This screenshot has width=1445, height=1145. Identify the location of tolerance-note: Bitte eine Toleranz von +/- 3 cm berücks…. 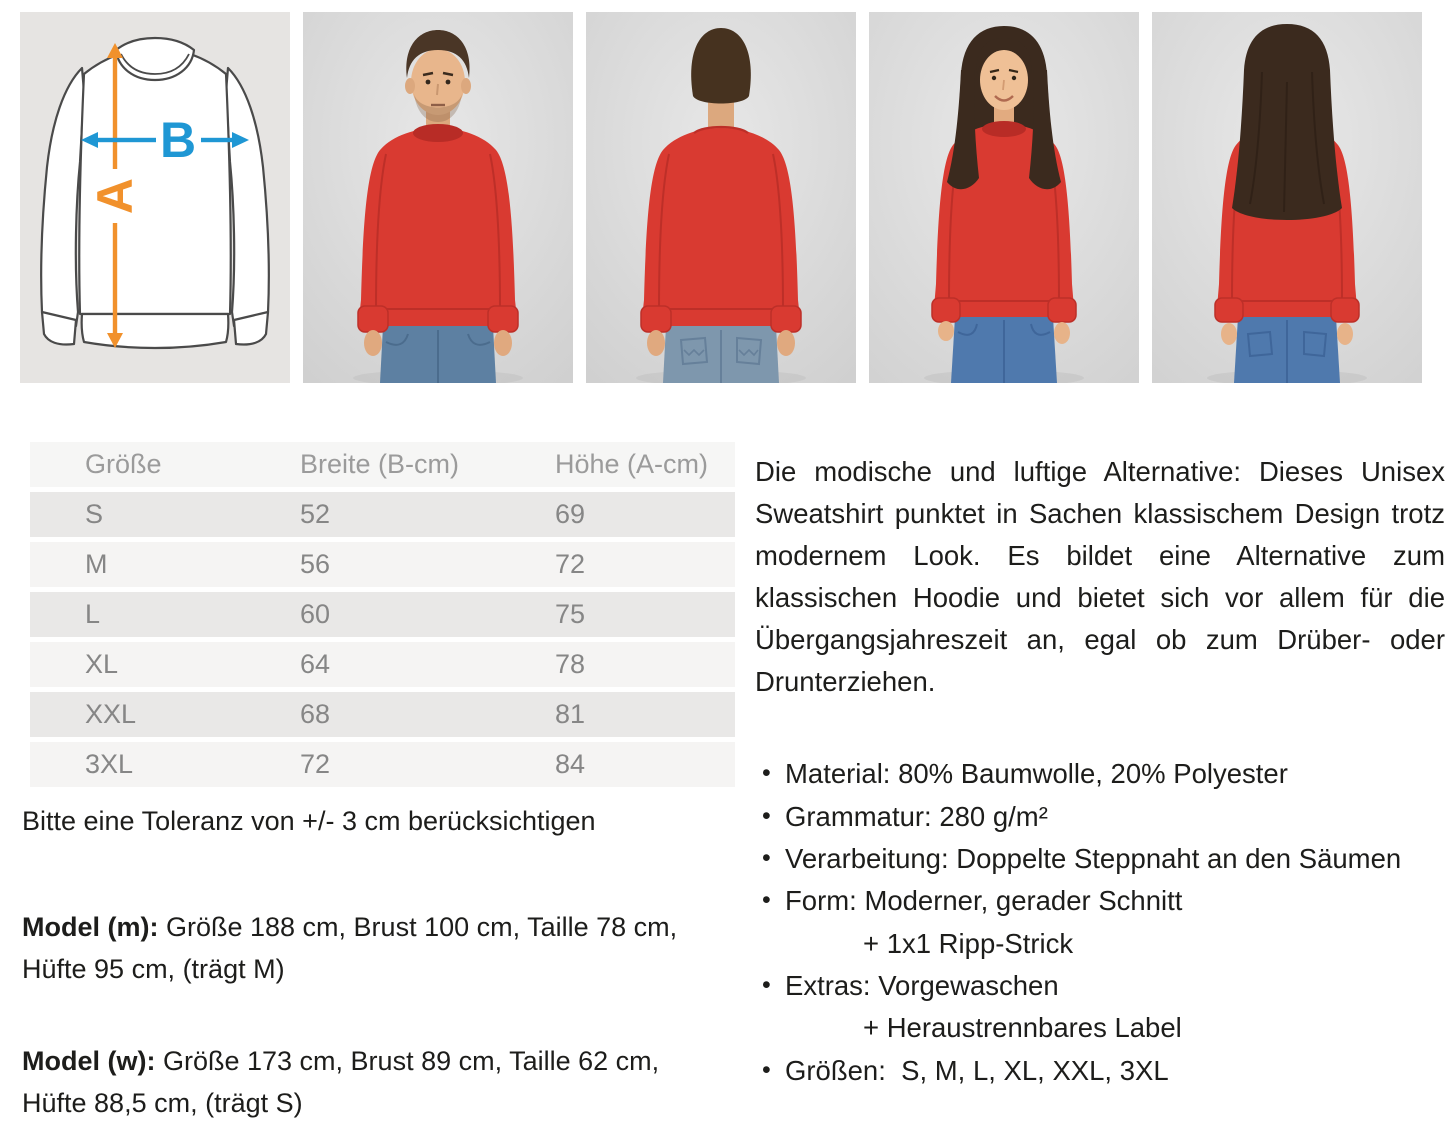
(309, 821).